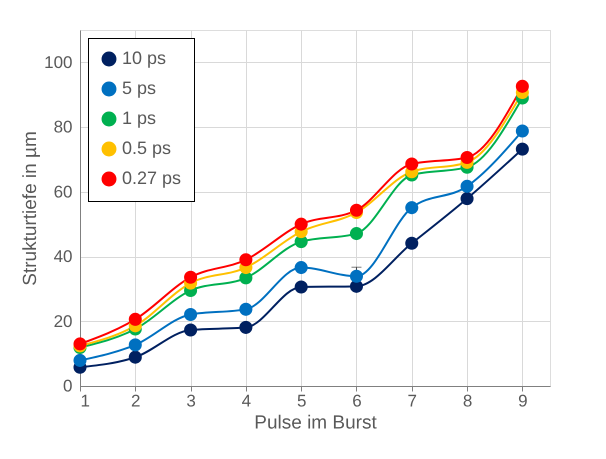  I want to click on x-tick-label: 2, so click(136, 401).